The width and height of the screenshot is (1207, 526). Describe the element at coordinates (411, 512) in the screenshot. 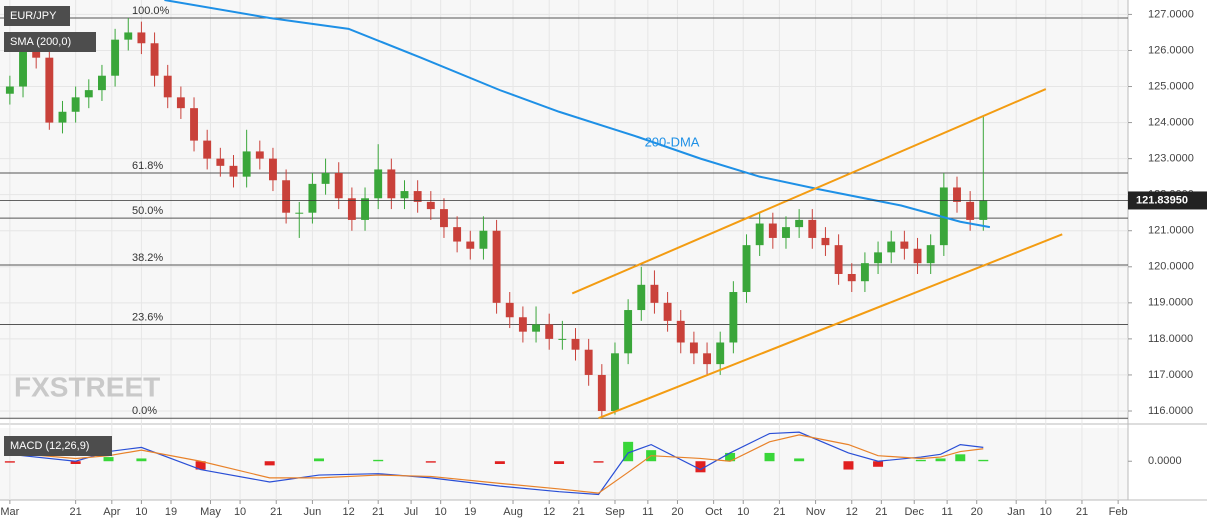

I see `x-tick-label: Jul` at that location.